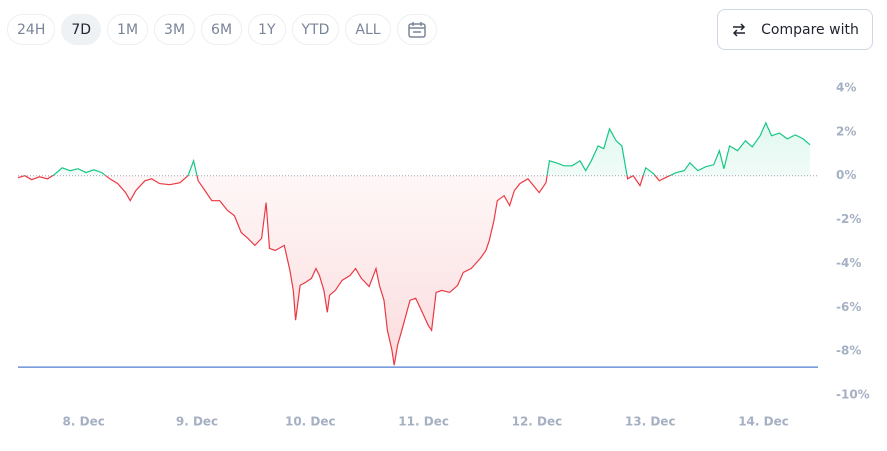  I want to click on compare-label: Compare with, so click(810, 29).